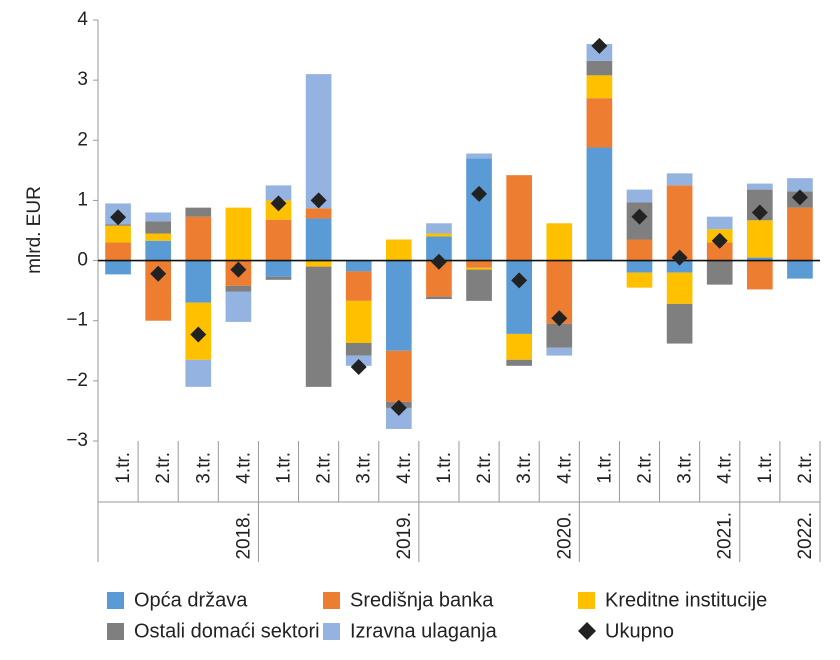 Image resolution: width=840 pixels, height=660 pixels. What do you see at coordinates (191, 600) in the screenshot?
I see `legend-label: Opća država` at bounding box center [191, 600].